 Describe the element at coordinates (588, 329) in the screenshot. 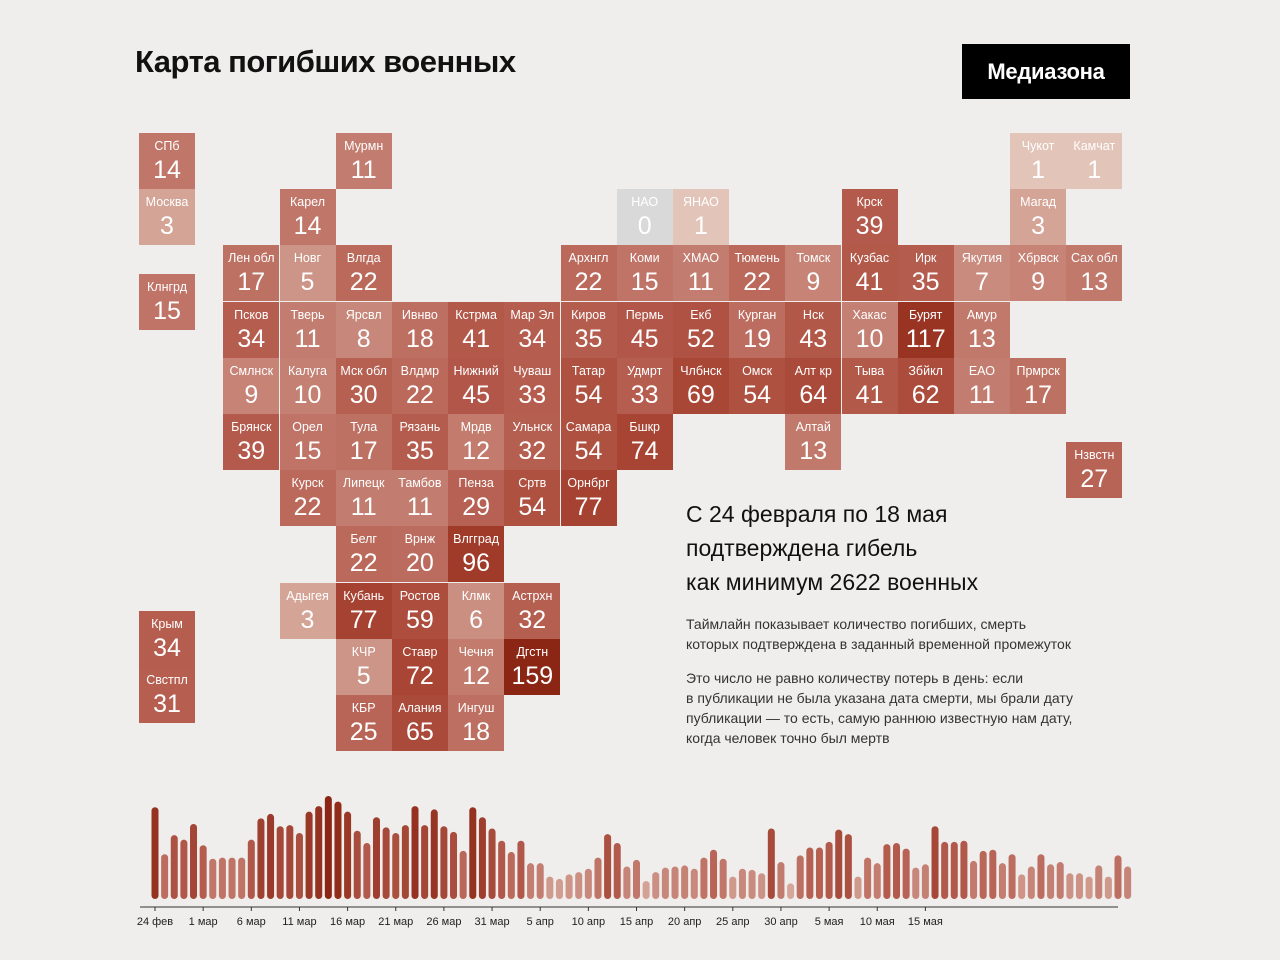

I see `region-tile: Киров 35` at that location.